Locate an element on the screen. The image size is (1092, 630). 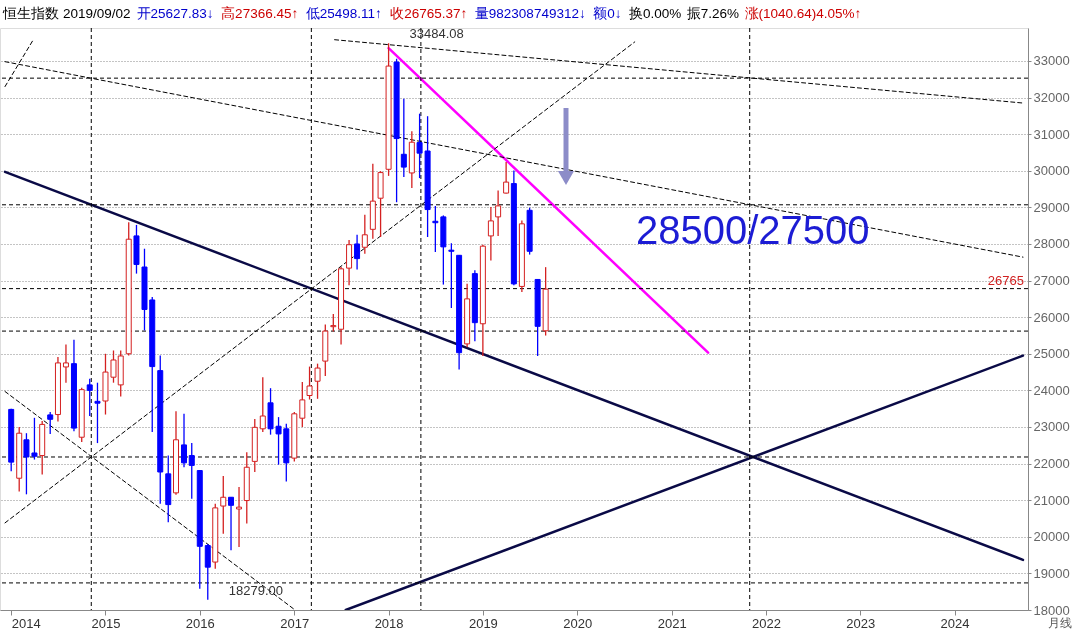
y-tick-label: 21000 is located at coordinates (1051, 500).